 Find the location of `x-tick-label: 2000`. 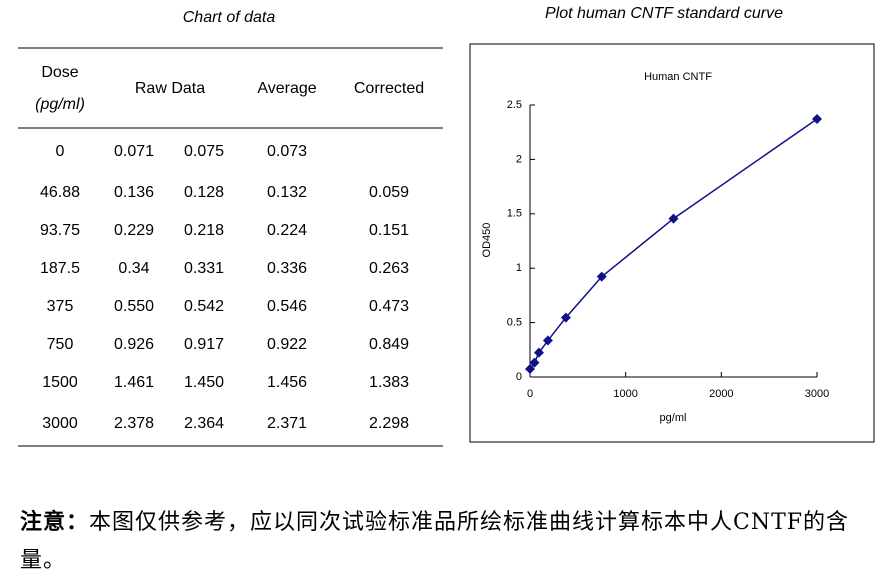

x-tick-label: 2000 is located at coordinates (721, 394).